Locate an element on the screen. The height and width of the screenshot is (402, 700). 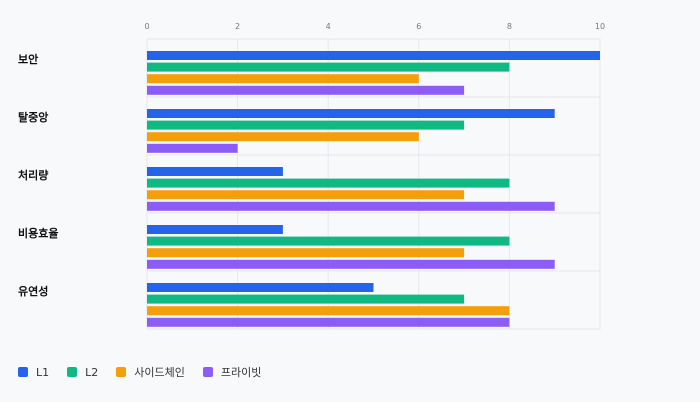
bar-사이드체인-처리량 is located at coordinates (306, 195).